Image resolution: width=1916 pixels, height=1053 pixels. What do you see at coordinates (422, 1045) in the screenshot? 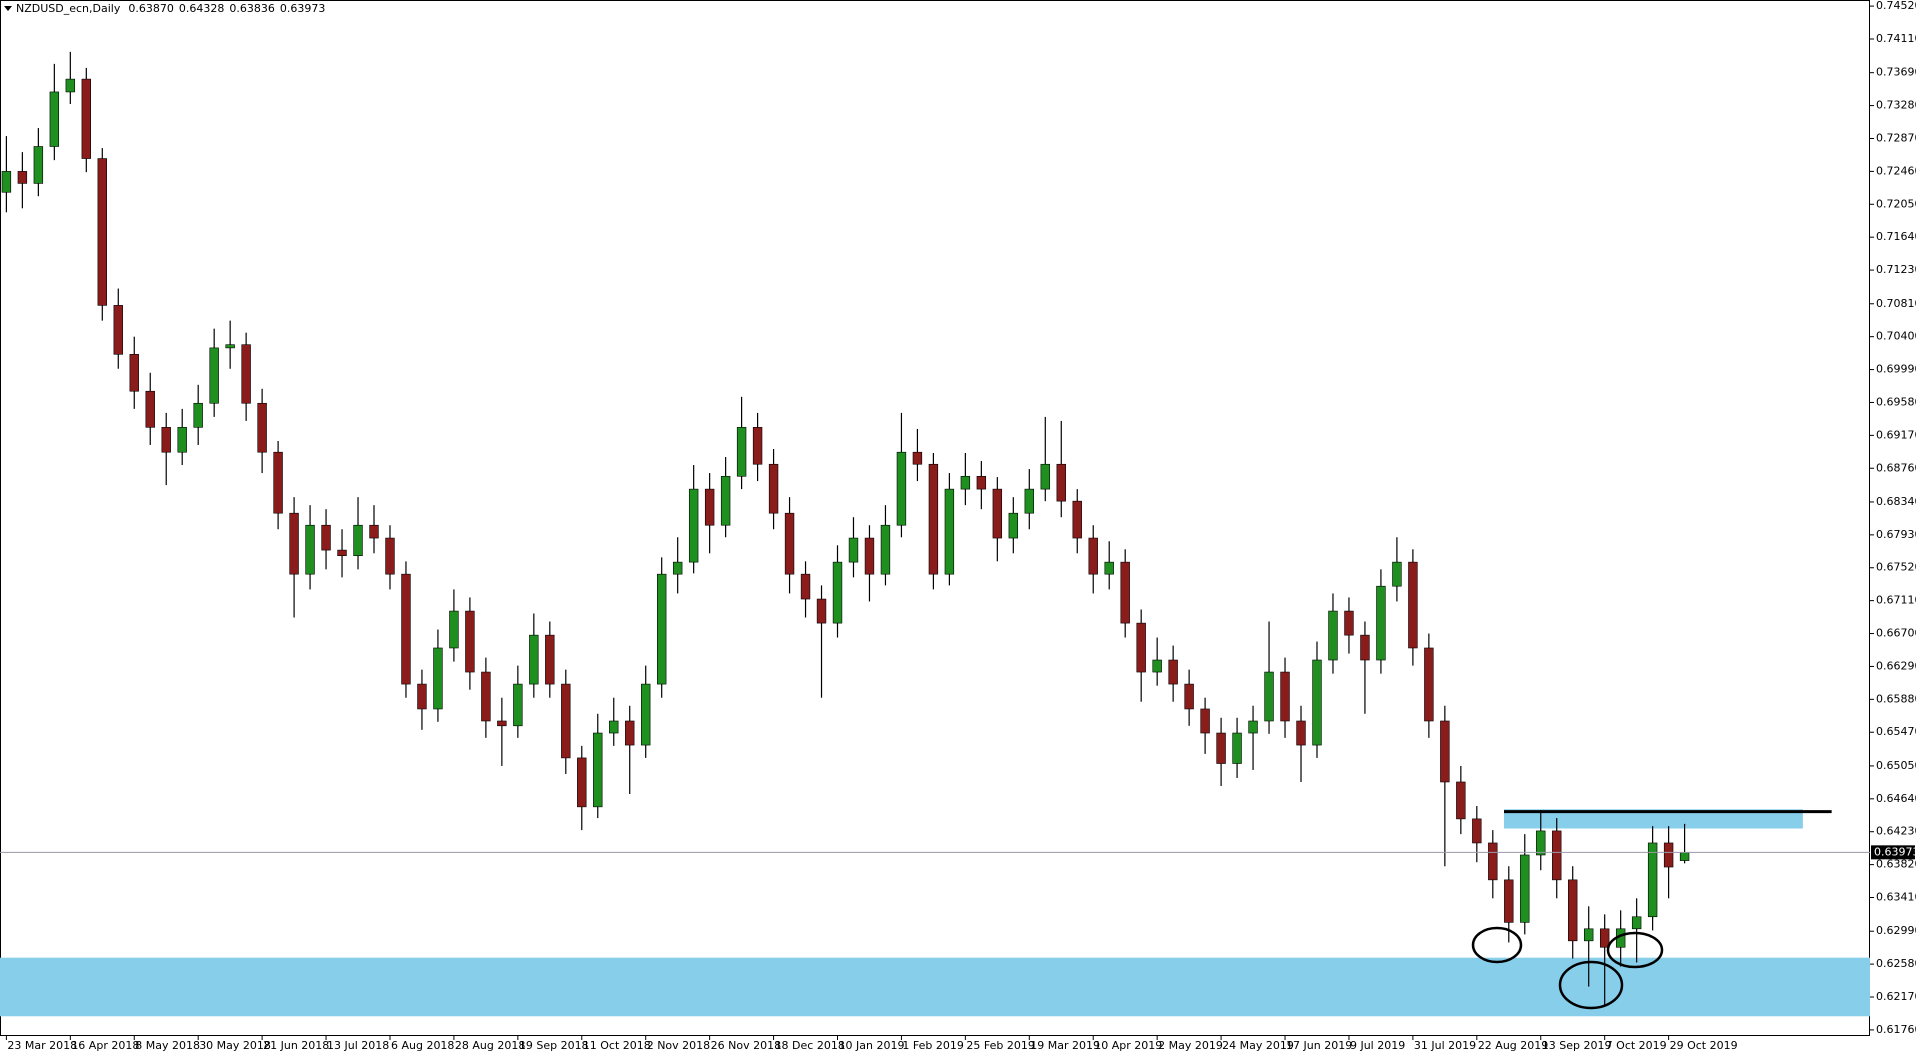
I see `x-tick-label: 6 Aug 2018` at bounding box center [422, 1045].